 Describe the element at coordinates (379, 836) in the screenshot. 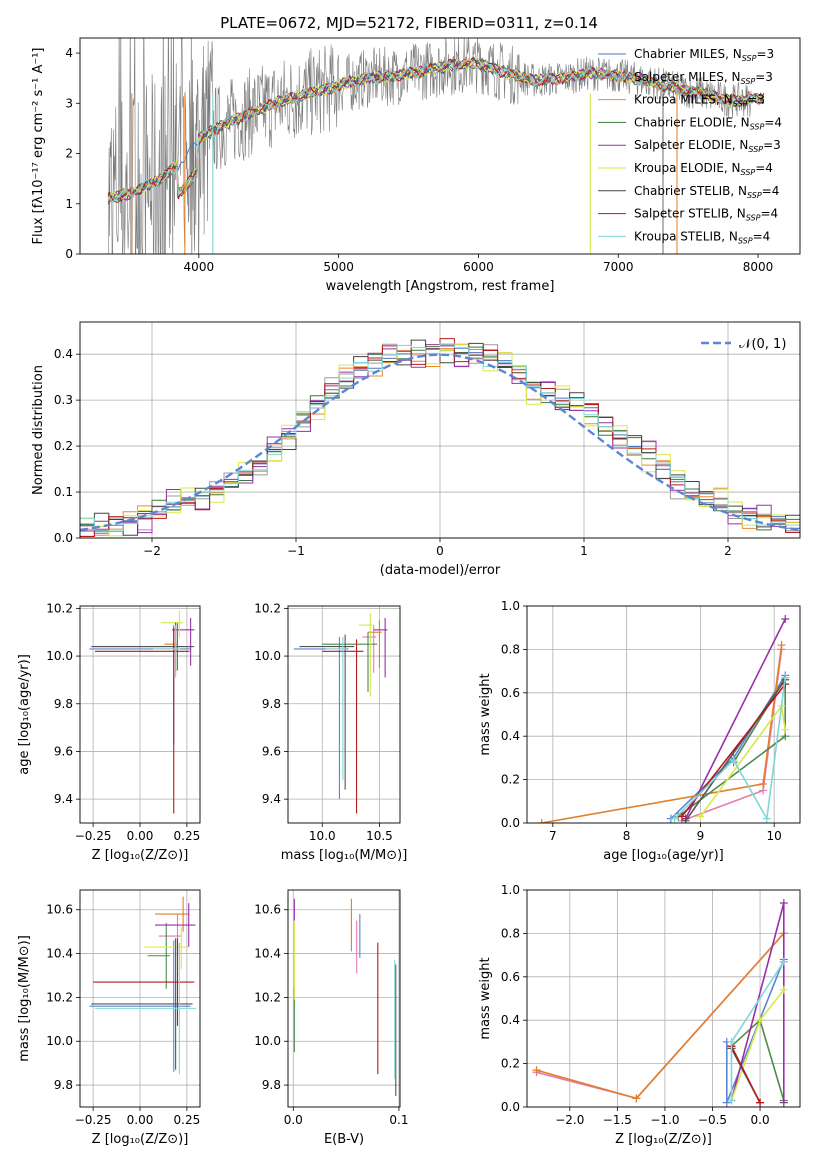

I see `x-tick-label: 10.5` at that location.